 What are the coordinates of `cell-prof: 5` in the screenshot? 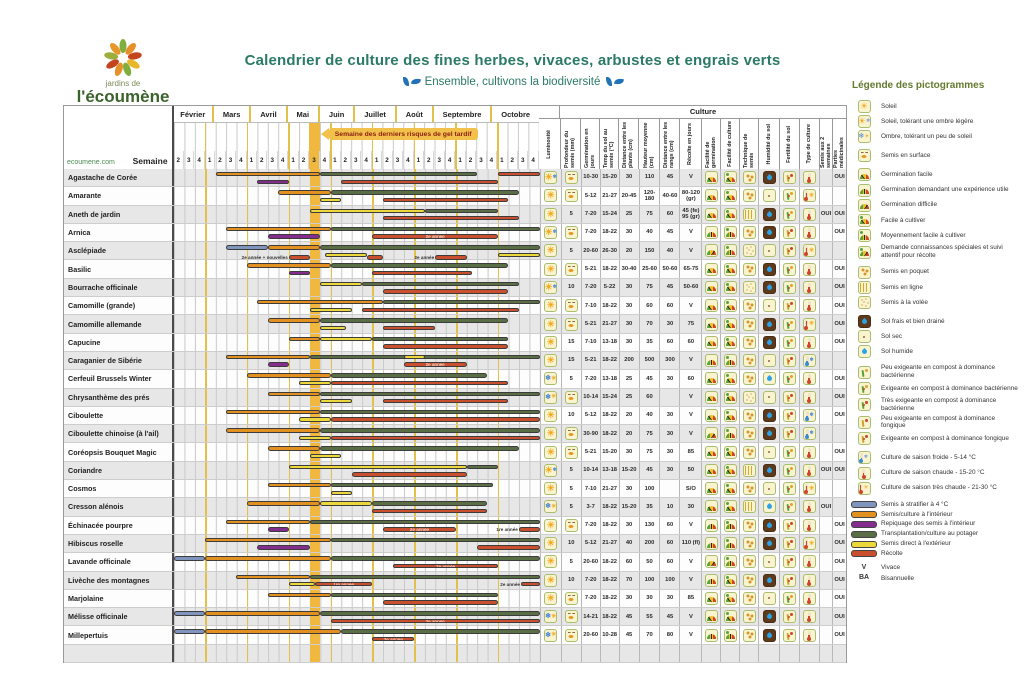 It's located at (570, 489).